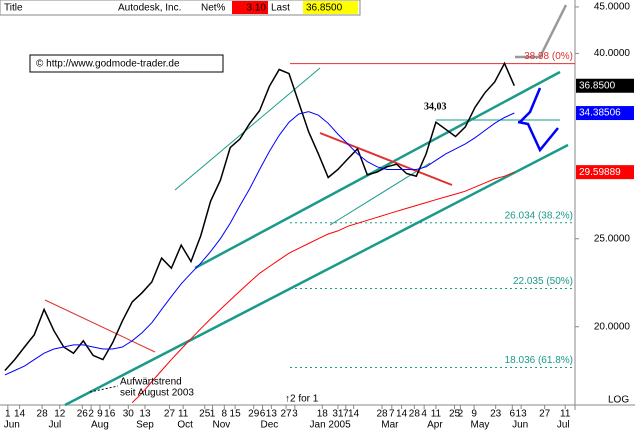  Describe the element at coordinates (539, 215) in the screenshot. I see `level-label: 26.034 (38.2%)` at that location.